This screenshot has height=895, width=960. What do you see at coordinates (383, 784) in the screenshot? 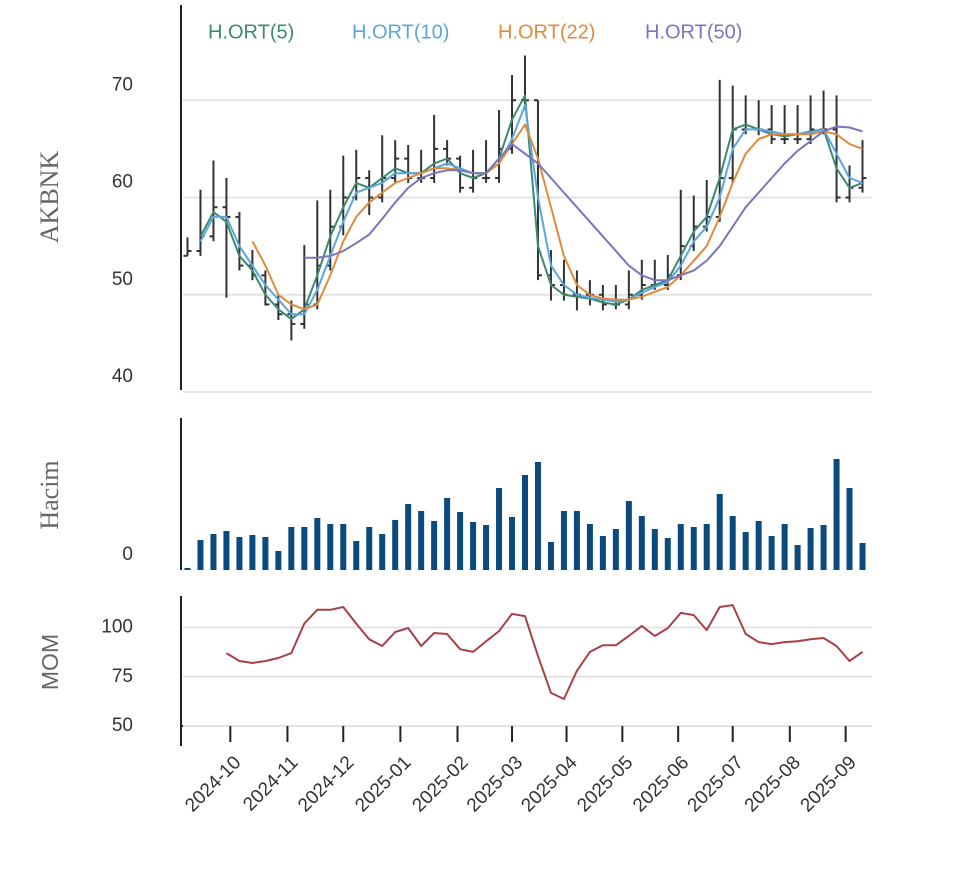
I see `x-tick-label: 2025-01` at bounding box center [383, 784].